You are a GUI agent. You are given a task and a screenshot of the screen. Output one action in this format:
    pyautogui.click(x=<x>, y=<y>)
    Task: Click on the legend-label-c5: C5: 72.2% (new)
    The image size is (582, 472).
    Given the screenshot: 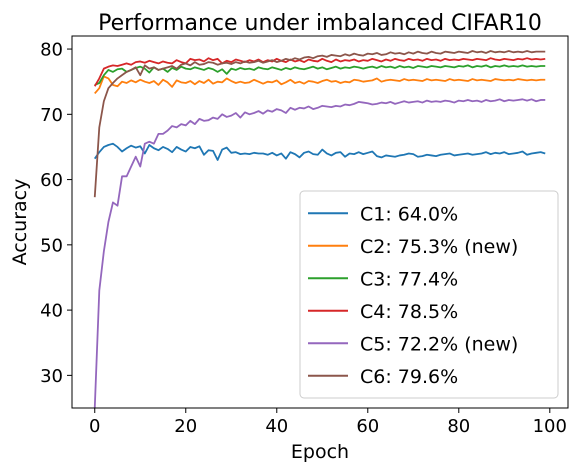 What is the action you would take?
    pyautogui.click(x=439, y=344)
    